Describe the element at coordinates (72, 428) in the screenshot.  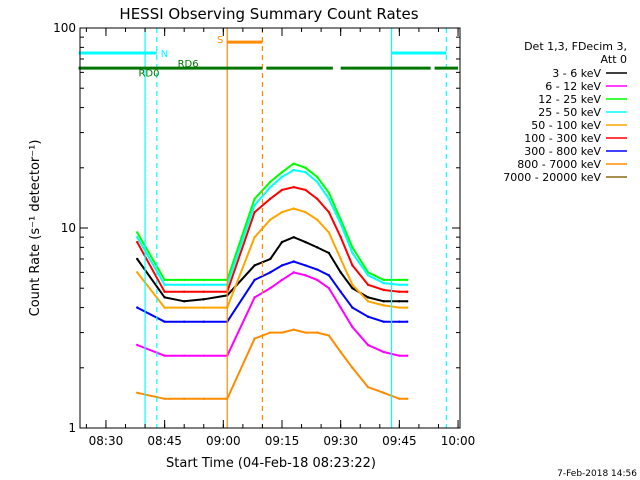
I see `y-tick-label: 1` at that location.